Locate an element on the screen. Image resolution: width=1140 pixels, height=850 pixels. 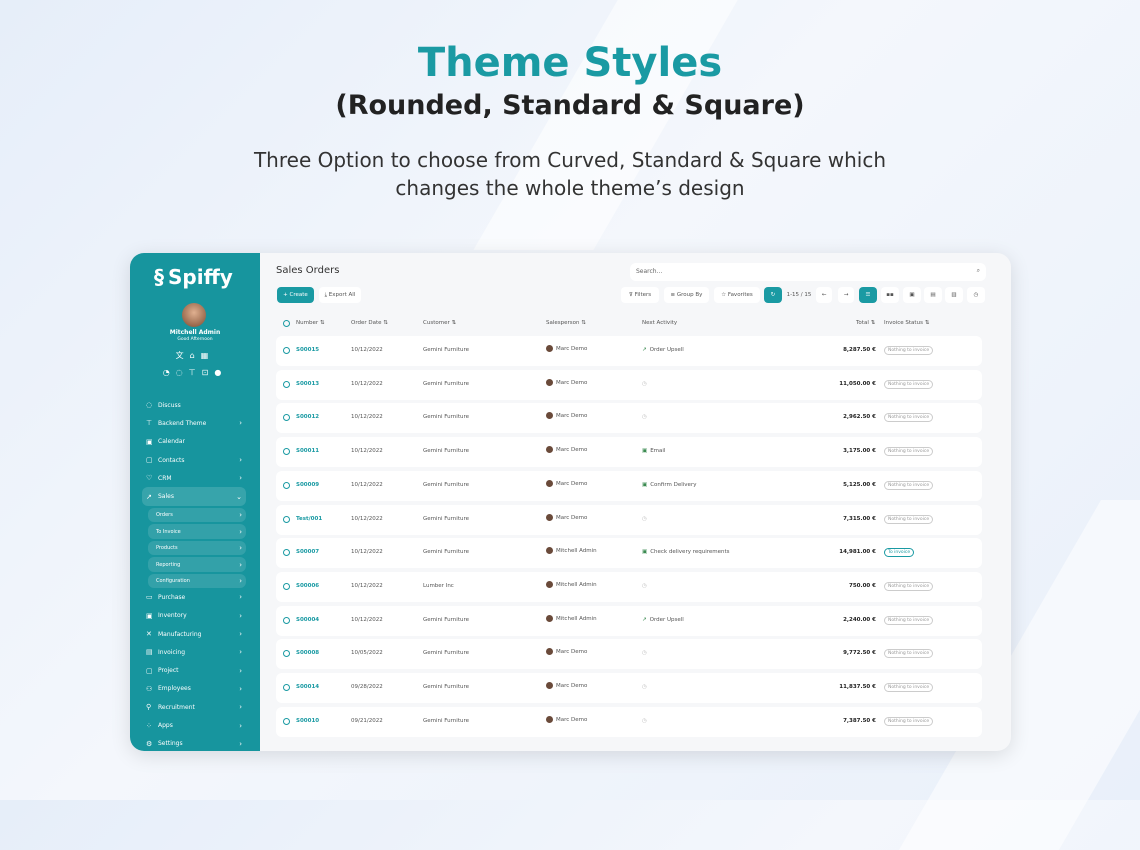
sidebar-item-crm: ♡ CRM › is located at coordinates (194, 478).